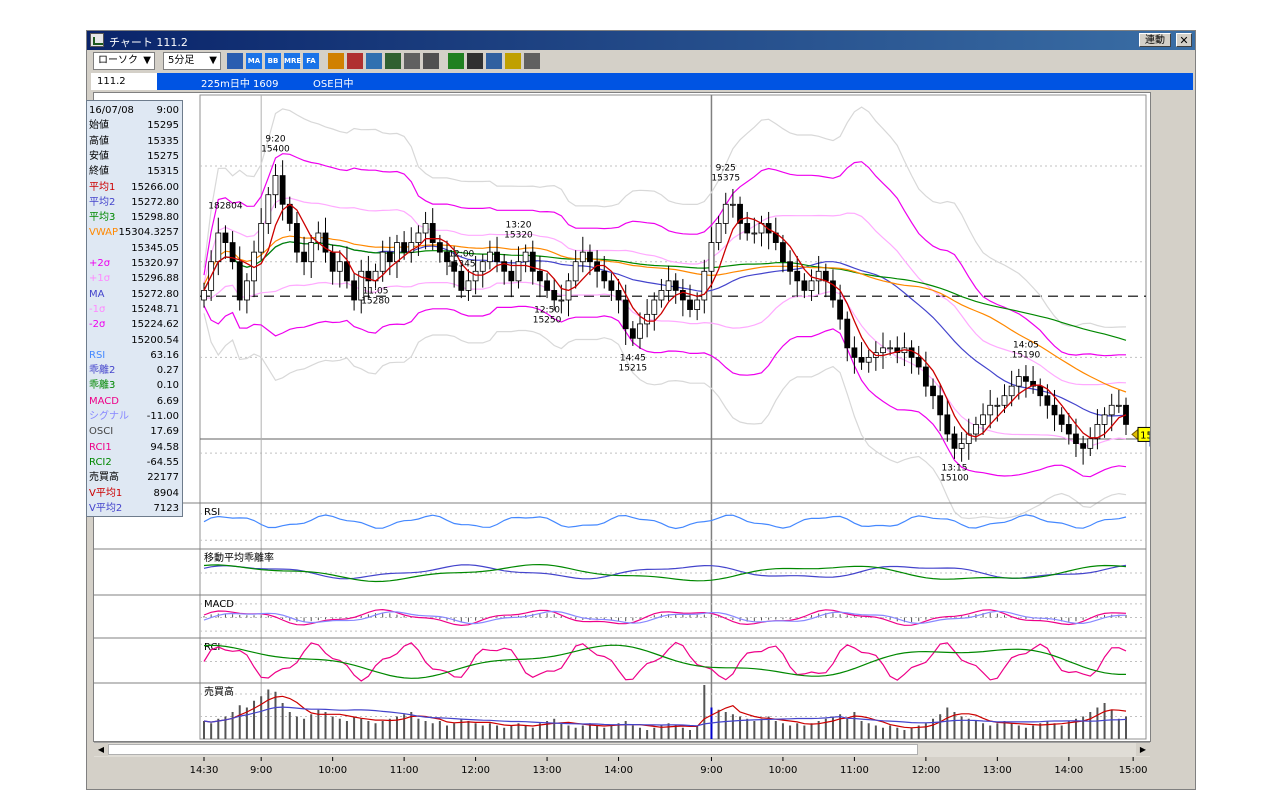  Describe the element at coordinates (1143, 749) in the screenshot. I see `scroll-right-icon: ▶` at that location.